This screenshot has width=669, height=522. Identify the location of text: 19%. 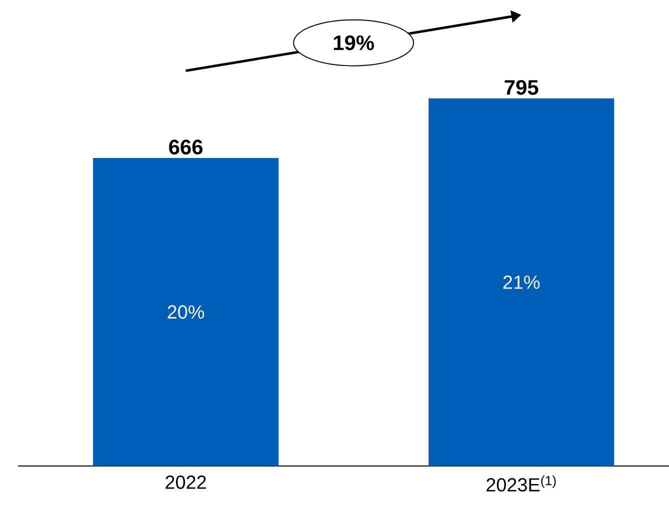
(354, 42).